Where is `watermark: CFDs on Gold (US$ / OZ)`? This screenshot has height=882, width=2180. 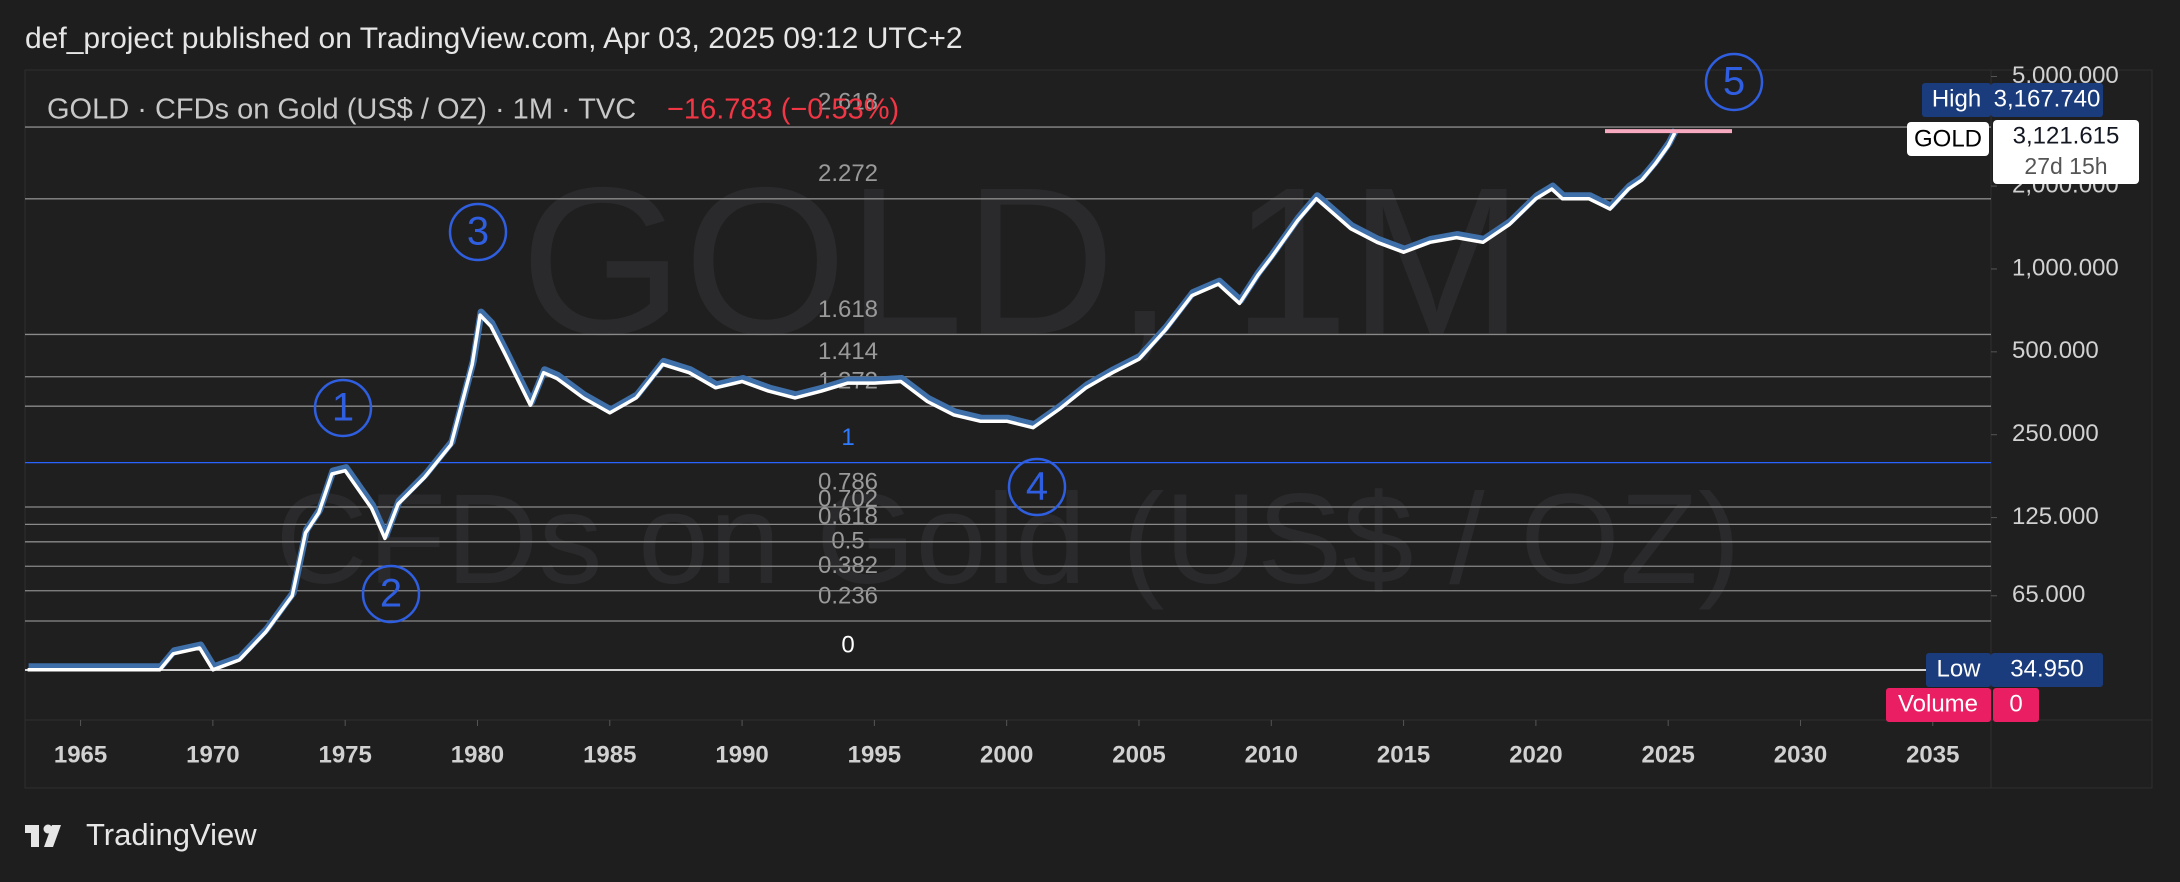 watermark: CFDs on Gold (US$ / OZ) is located at coordinates (1007, 539).